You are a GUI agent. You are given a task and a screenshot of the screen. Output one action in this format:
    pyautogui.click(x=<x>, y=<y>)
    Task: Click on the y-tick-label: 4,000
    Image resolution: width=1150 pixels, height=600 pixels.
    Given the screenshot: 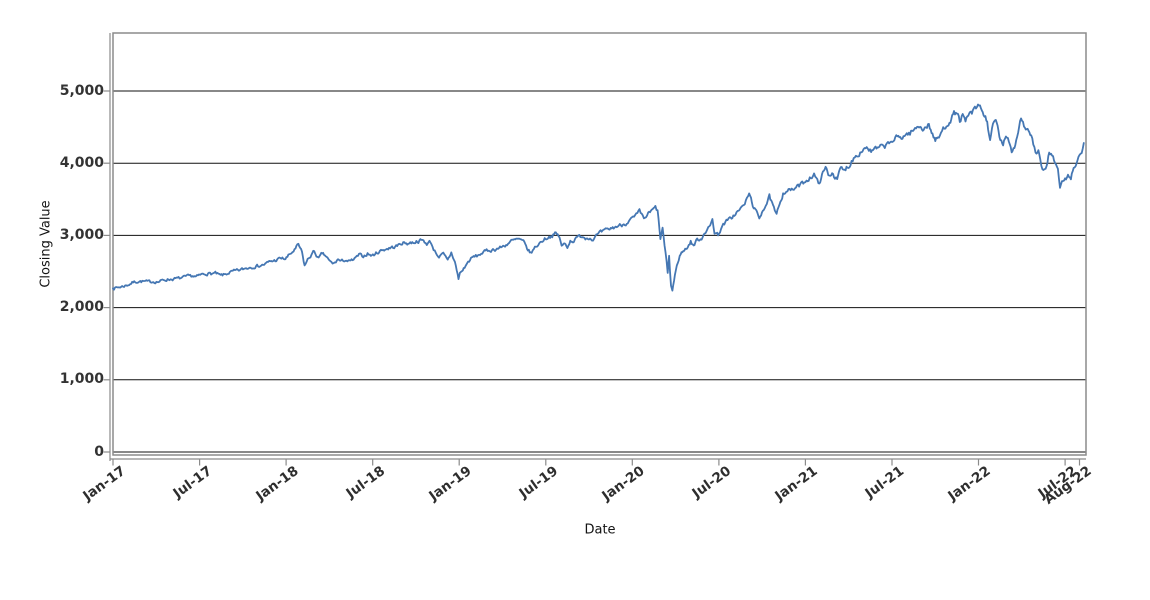 What is the action you would take?
    pyautogui.click(x=81, y=162)
    